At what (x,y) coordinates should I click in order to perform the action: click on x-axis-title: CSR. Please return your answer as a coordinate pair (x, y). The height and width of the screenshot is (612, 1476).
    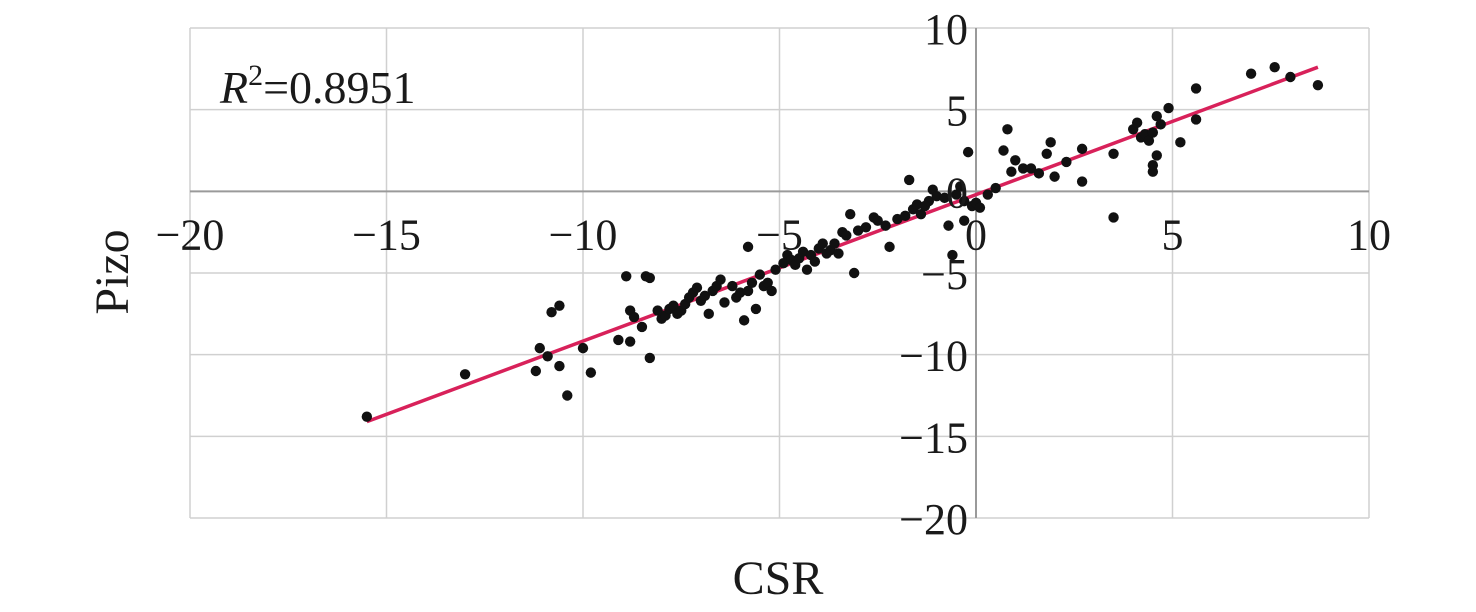
    Looking at the image, I should click on (778, 578).